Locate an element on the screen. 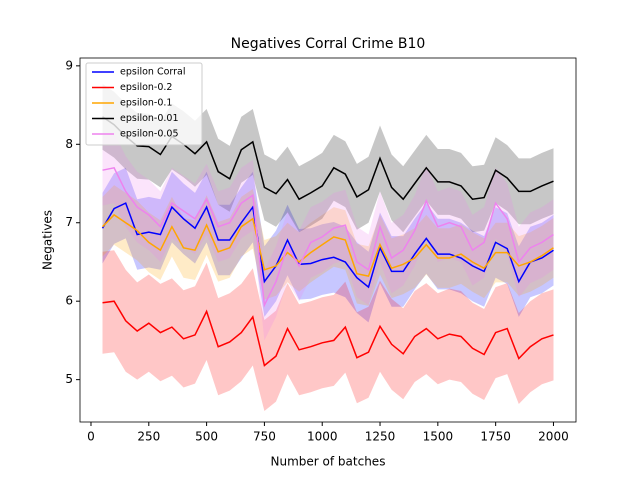  x-tick-label: 1250 is located at coordinates (380, 437).